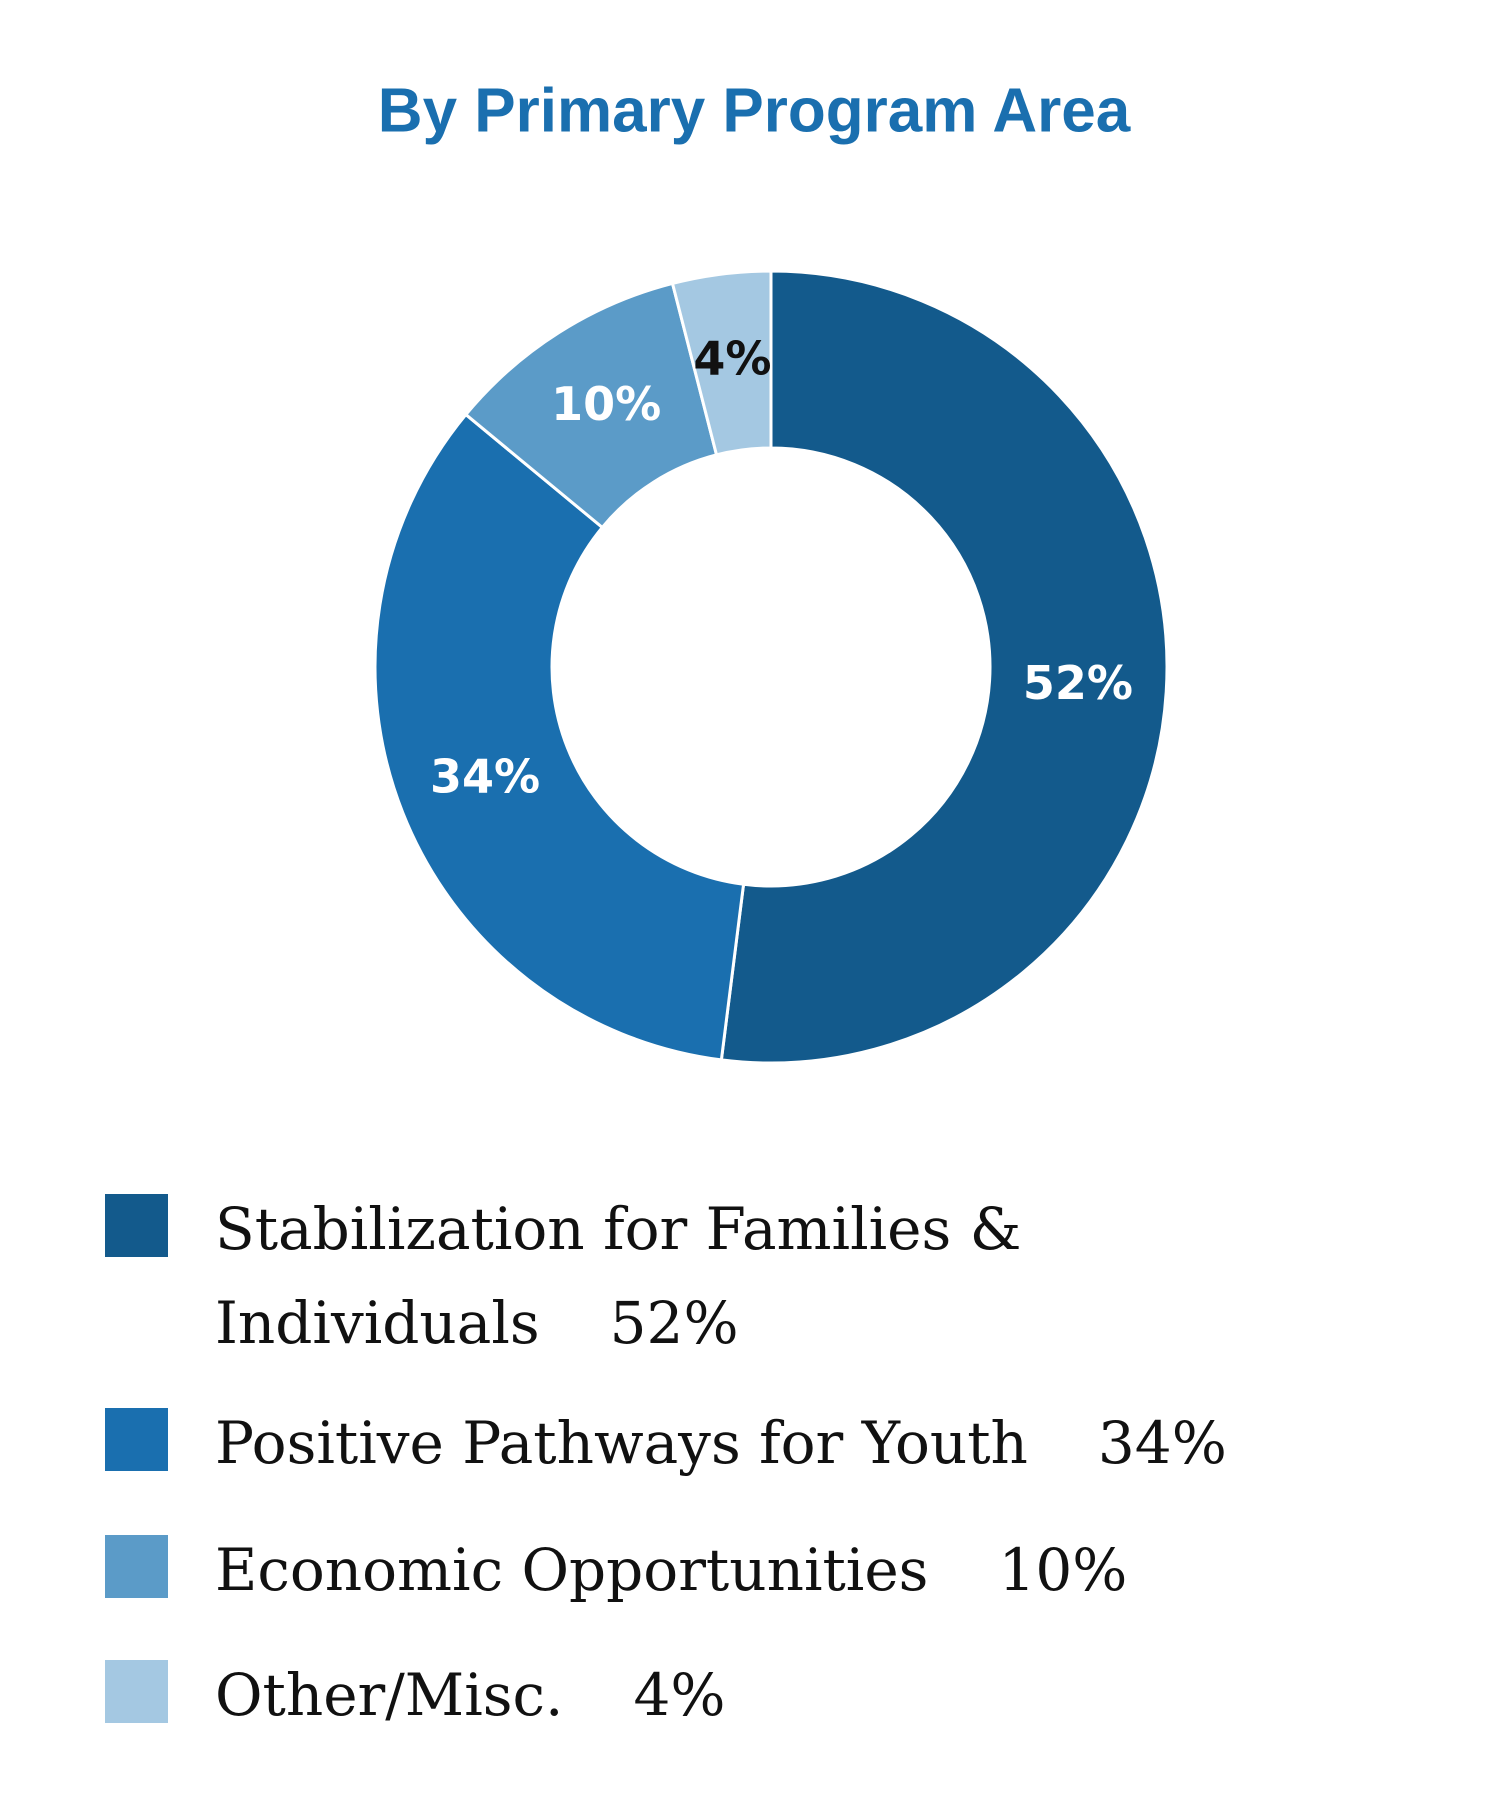  I want to click on legend-entry: Economic Opportunities 10%, so click(671, 1570).